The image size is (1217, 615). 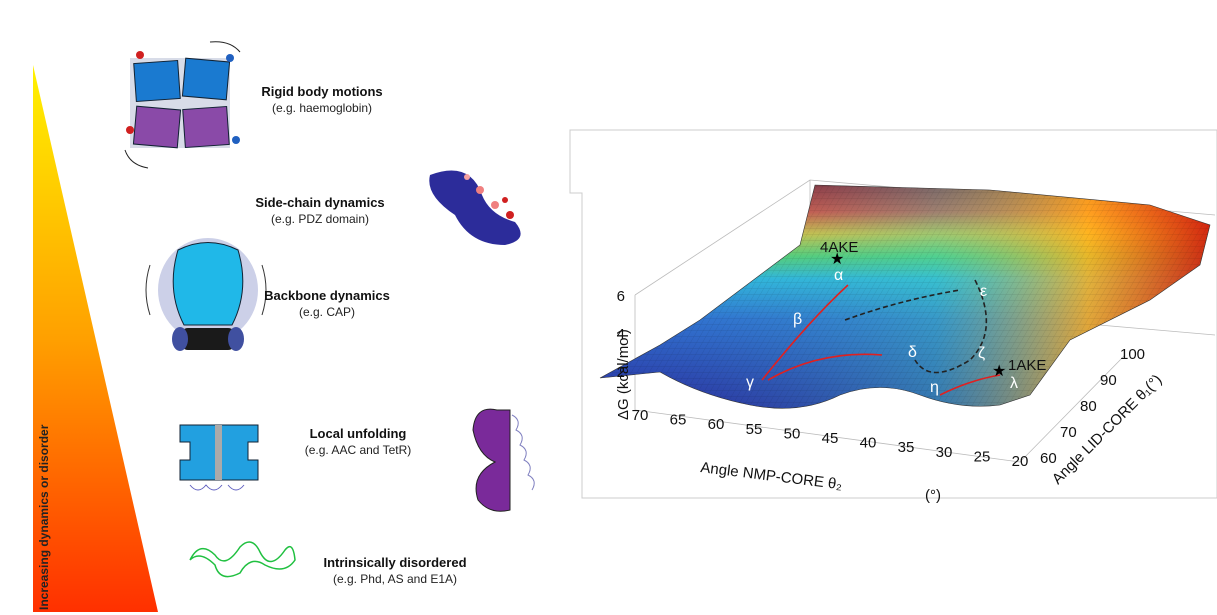 What do you see at coordinates (1020, 461) in the screenshot?
I see `x-tick-label: 20` at bounding box center [1020, 461].